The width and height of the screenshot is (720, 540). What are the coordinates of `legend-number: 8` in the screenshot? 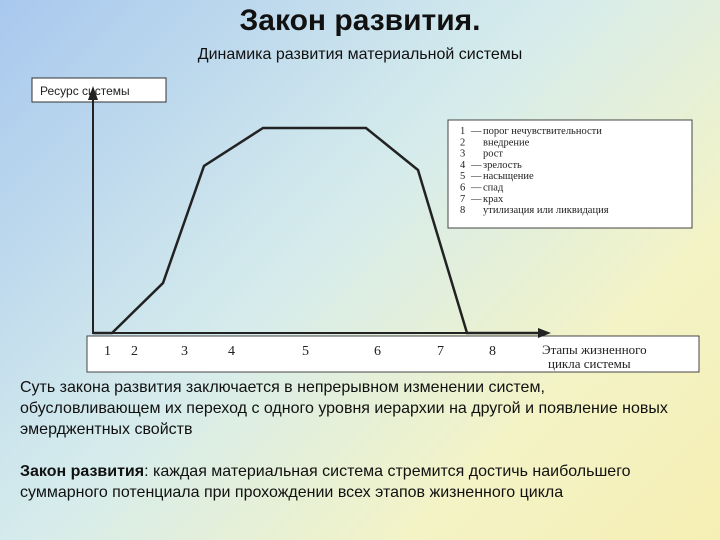 It's located at (462, 210).